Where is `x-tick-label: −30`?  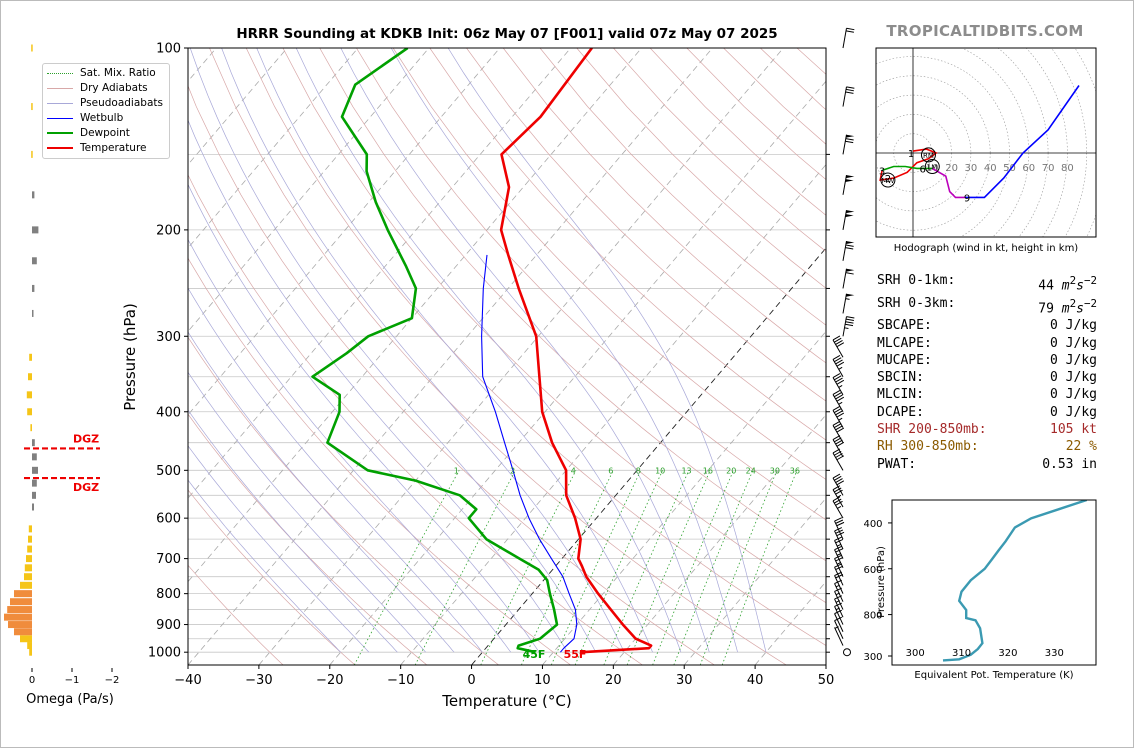 x-tick-label: −30 is located at coordinates (258, 680).